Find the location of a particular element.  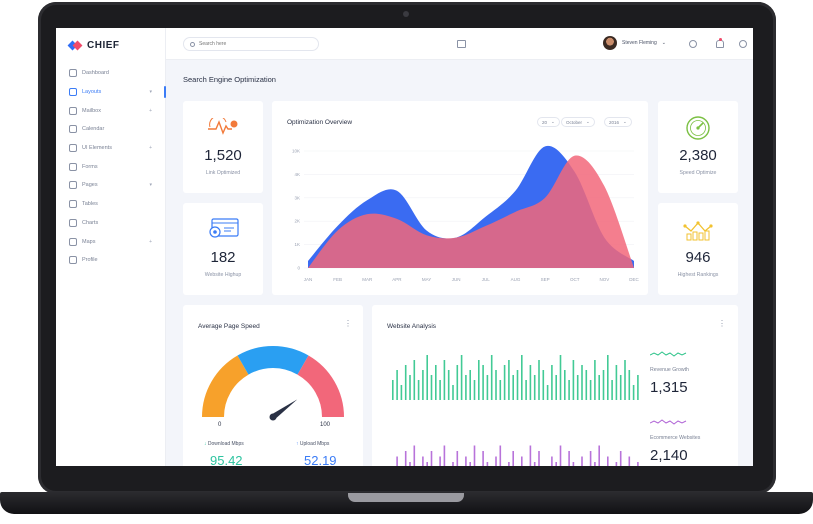

x-tick-label: JUN is located at coordinates (456, 279).